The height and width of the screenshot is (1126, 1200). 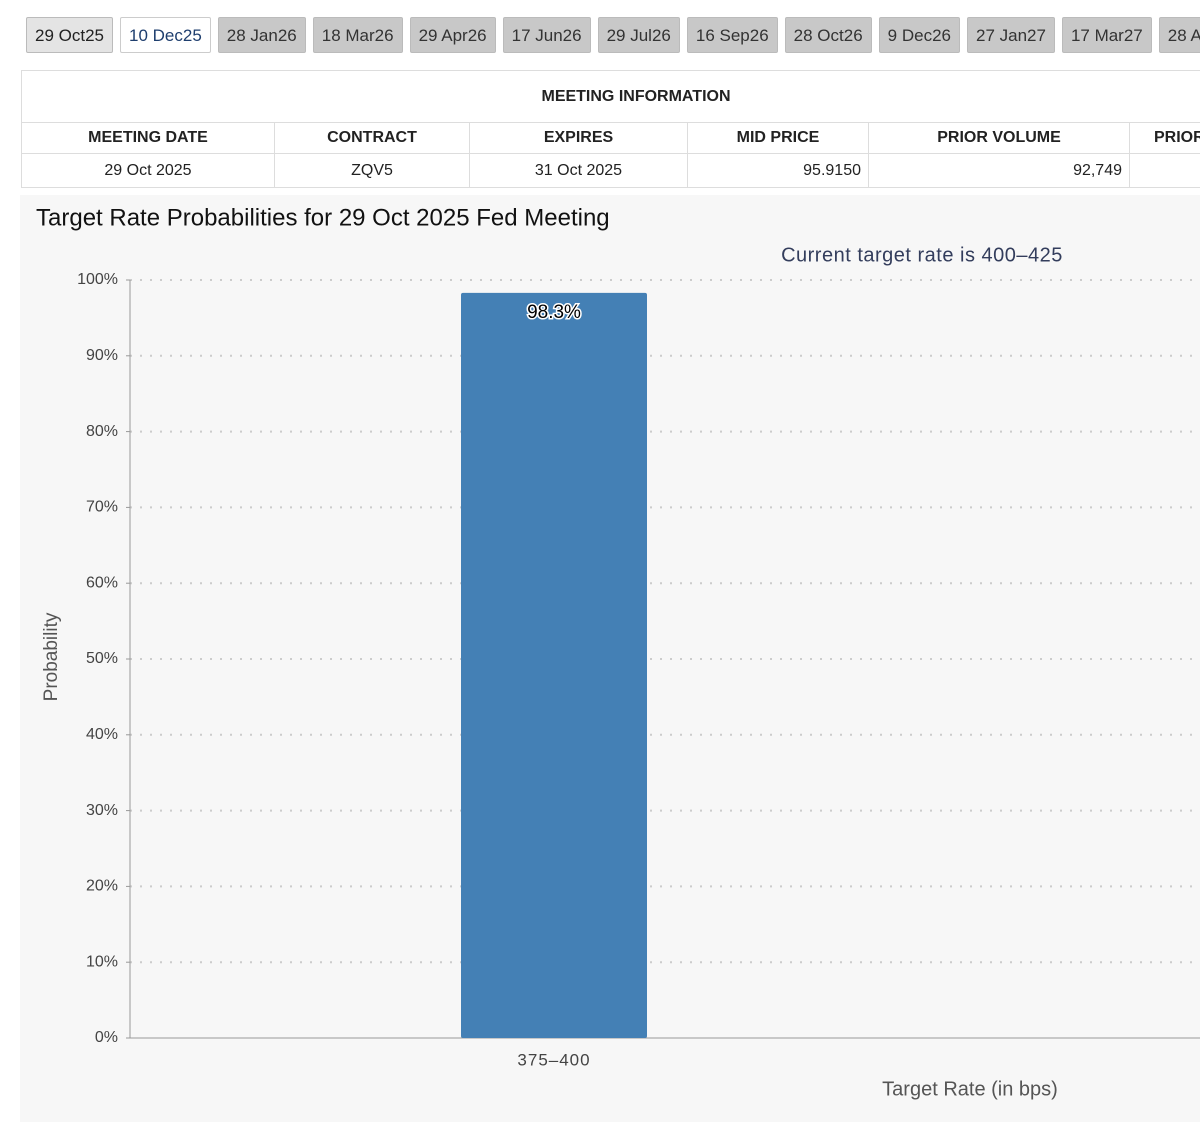 I want to click on y-tick-label: 40%, so click(x=102, y=734).